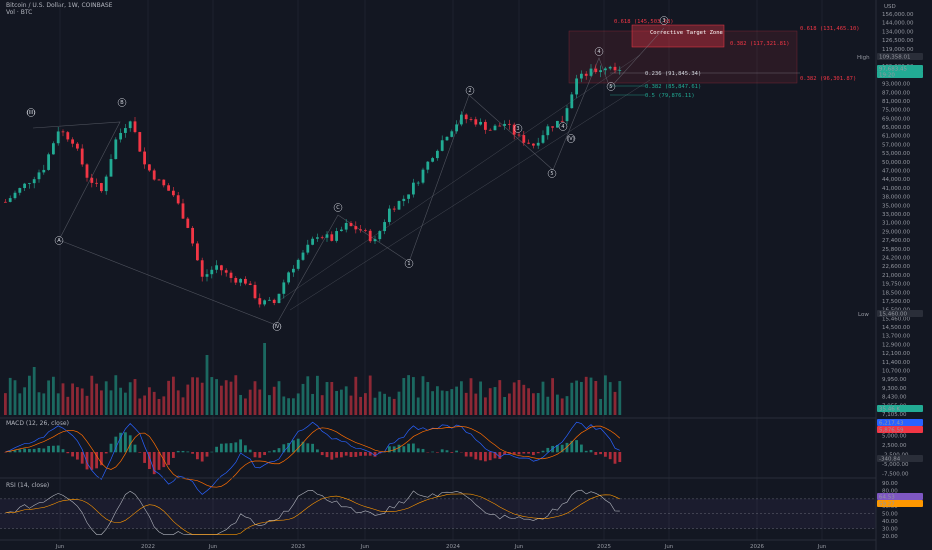 This screenshot has height=550, width=932. I want to click on price-tick: 10,700.00, so click(896, 372).